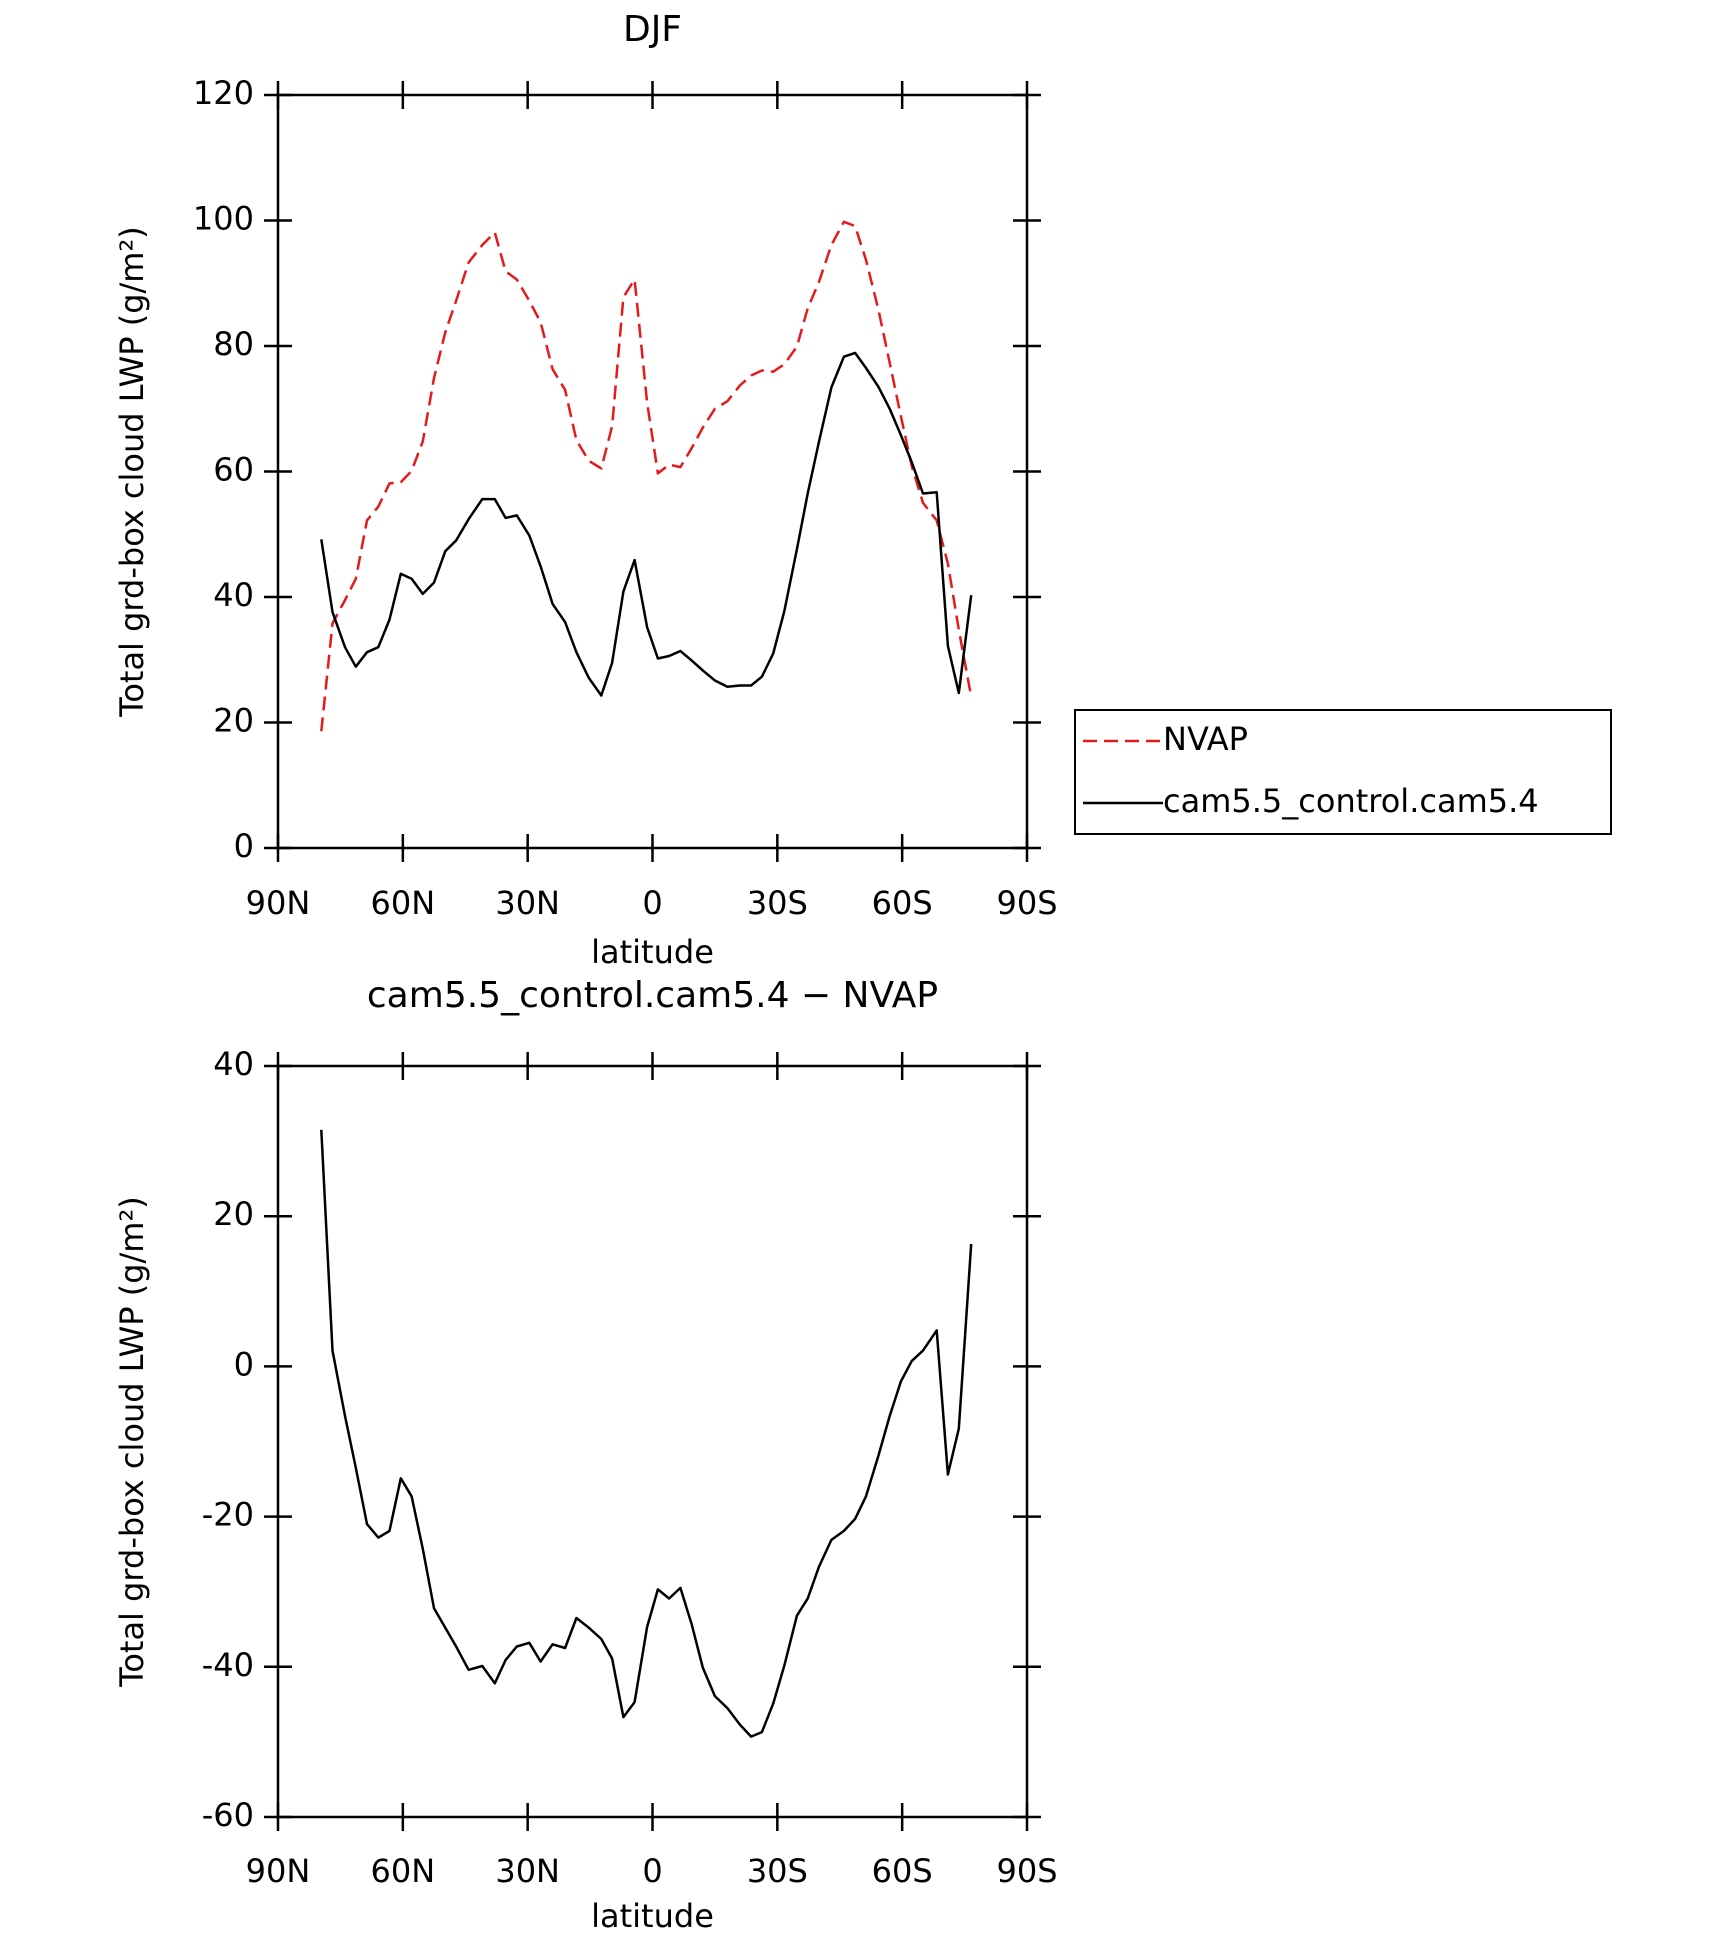 The width and height of the screenshot is (1710, 1937). Describe the element at coordinates (228, 1665) in the screenshot. I see `y-tick-label: -40` at that location.